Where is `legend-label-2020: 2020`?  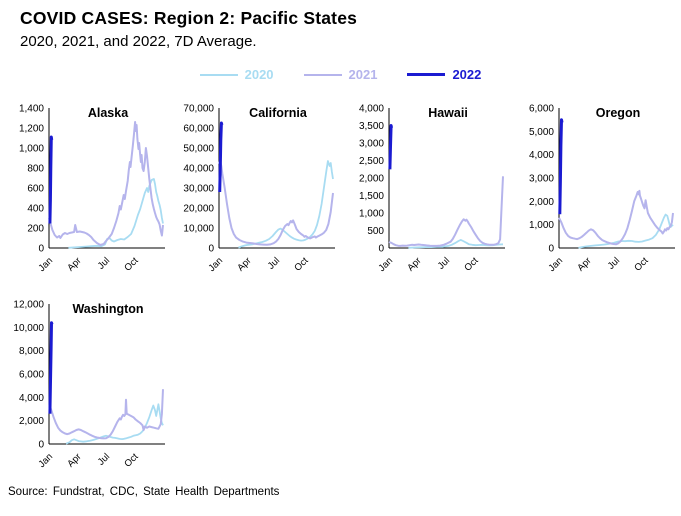
legend-label-2020: 2020 is located at coordinates (259, 74).